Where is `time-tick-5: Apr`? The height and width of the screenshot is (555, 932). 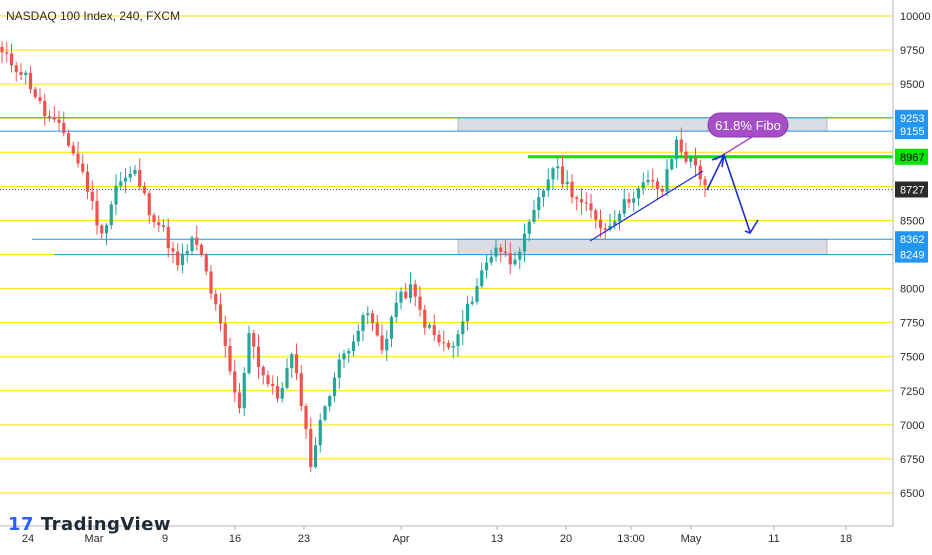 time-tick-5: Apr is located at coordinates (400, 539).